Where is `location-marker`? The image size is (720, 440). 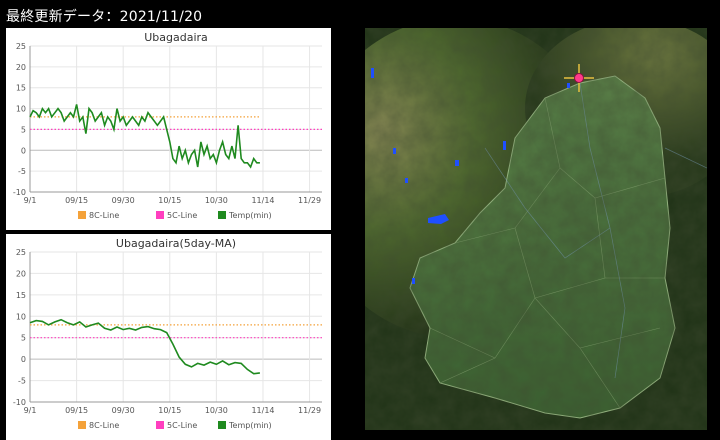 location-marker is located at coordinates (579, 78).